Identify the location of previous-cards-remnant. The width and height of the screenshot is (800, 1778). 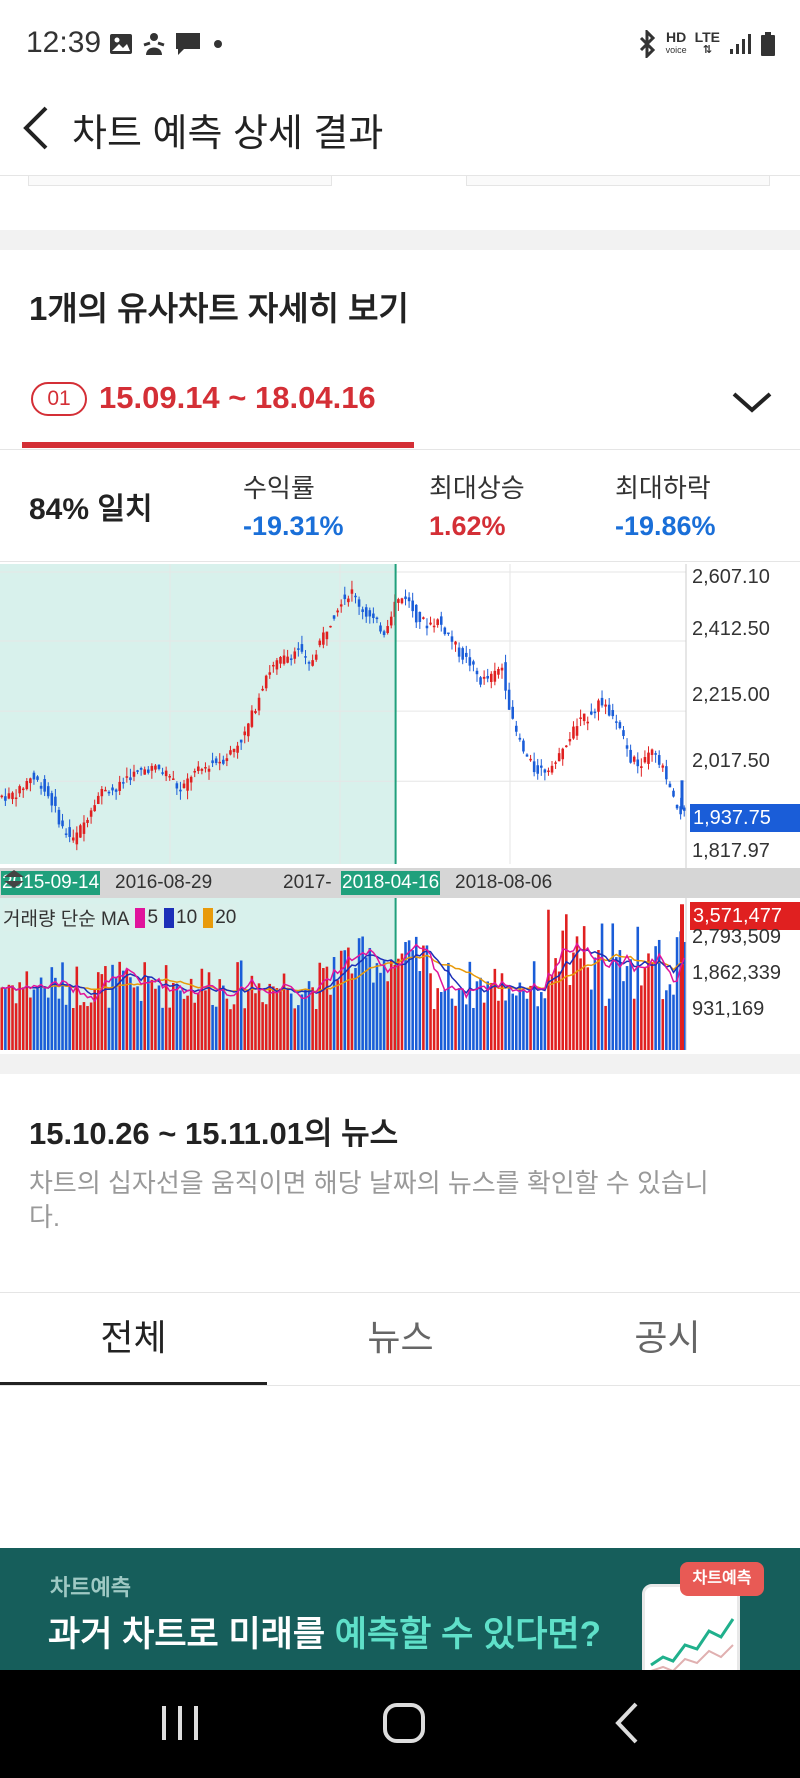
(400, 203).